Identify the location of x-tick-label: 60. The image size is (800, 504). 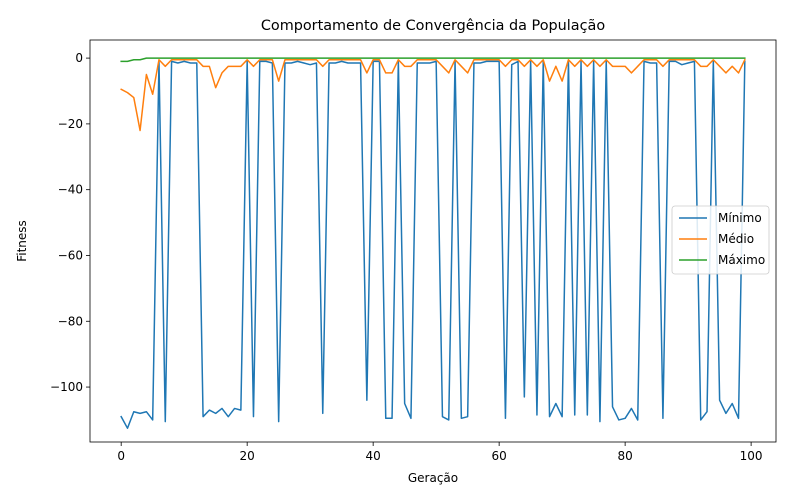
(499, 456).